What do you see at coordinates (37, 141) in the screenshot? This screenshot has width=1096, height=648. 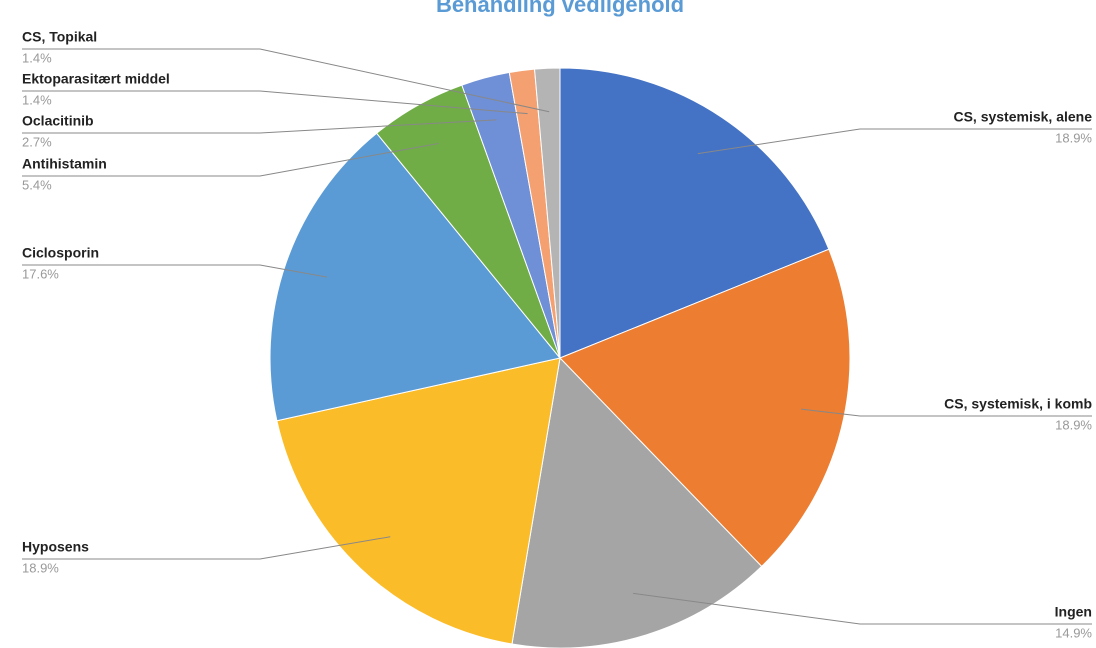 I see `slice-value-label: 2.7%` at bounding box center [37, 141].